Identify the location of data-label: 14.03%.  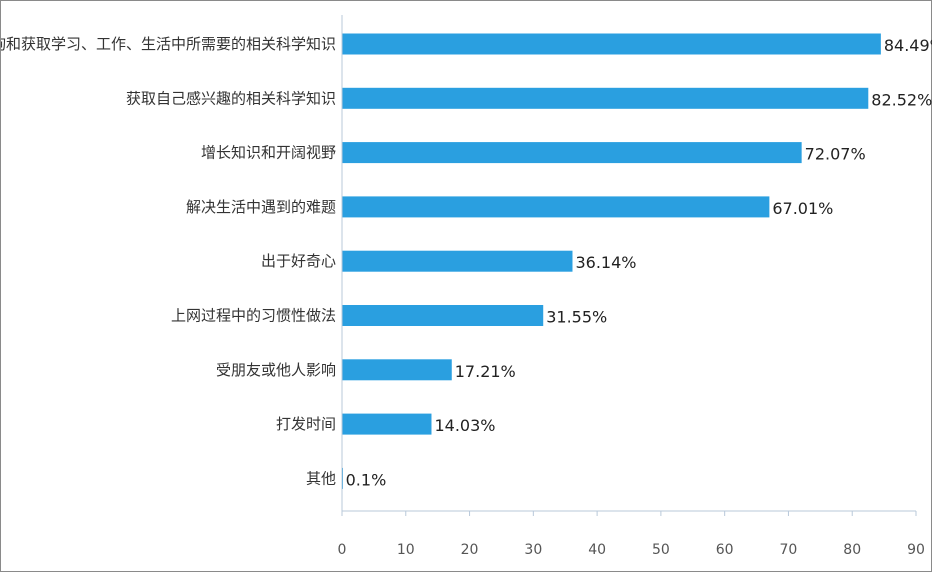
(464, 425).